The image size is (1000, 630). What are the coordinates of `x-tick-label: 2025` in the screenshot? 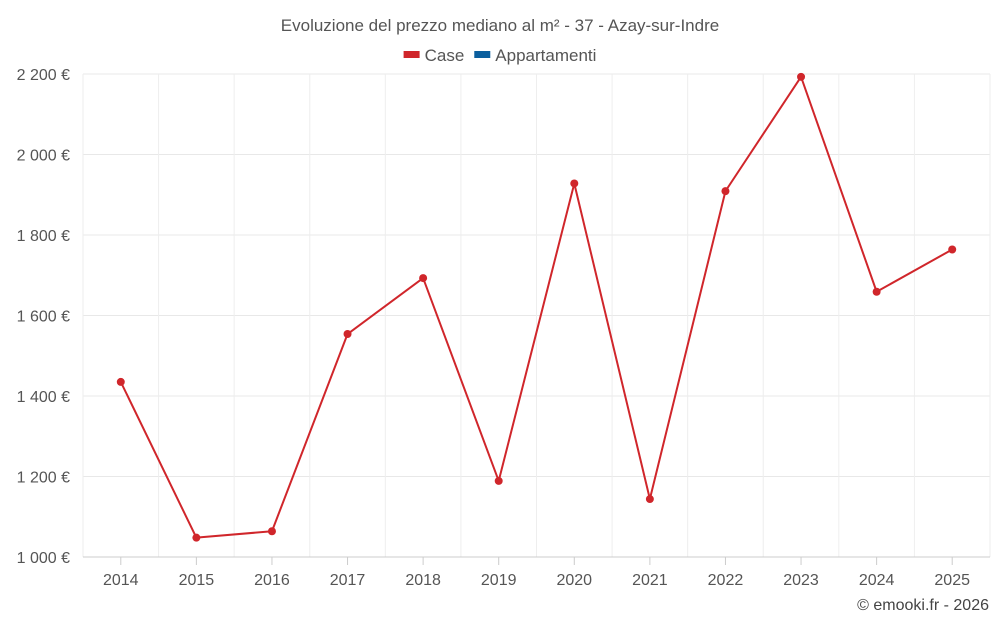 It's located at (952, 580).